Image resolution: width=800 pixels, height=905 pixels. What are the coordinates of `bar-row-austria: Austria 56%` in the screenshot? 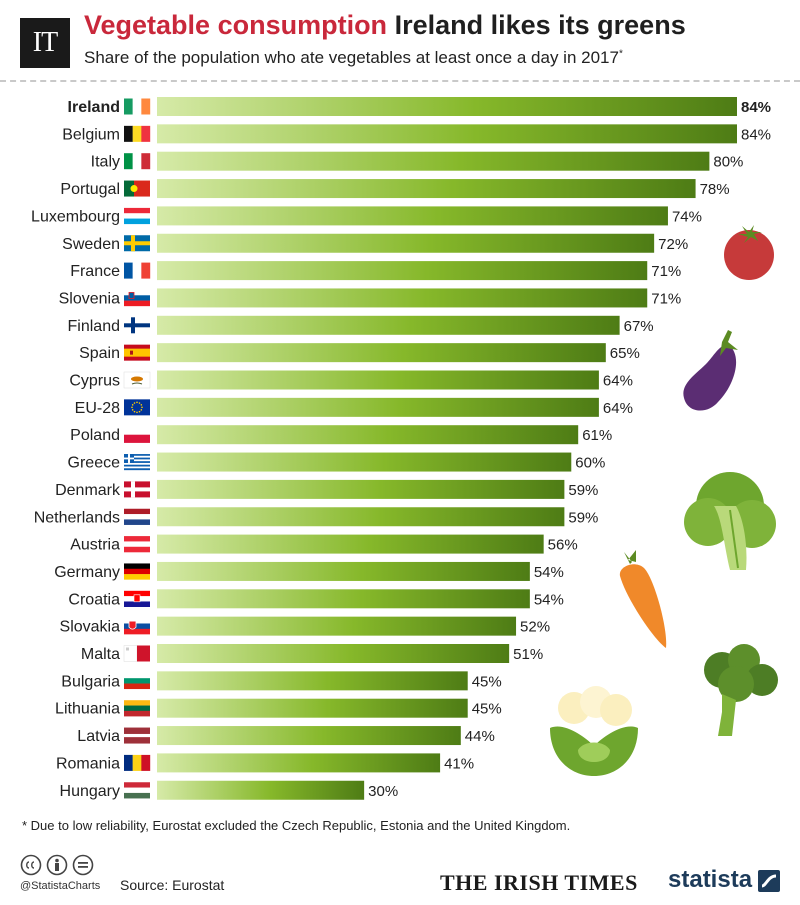 It's located at (324, 544).